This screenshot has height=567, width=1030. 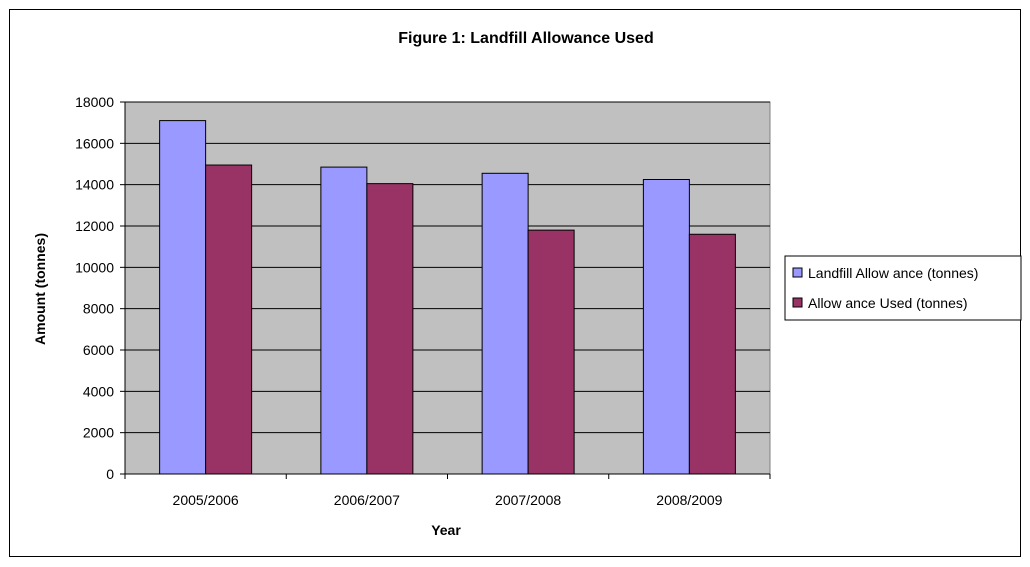 What do you see at coordinates (98, 391) in the screenshot?
I see `y-tick-label: 4000` at bounding box center [98, 391].